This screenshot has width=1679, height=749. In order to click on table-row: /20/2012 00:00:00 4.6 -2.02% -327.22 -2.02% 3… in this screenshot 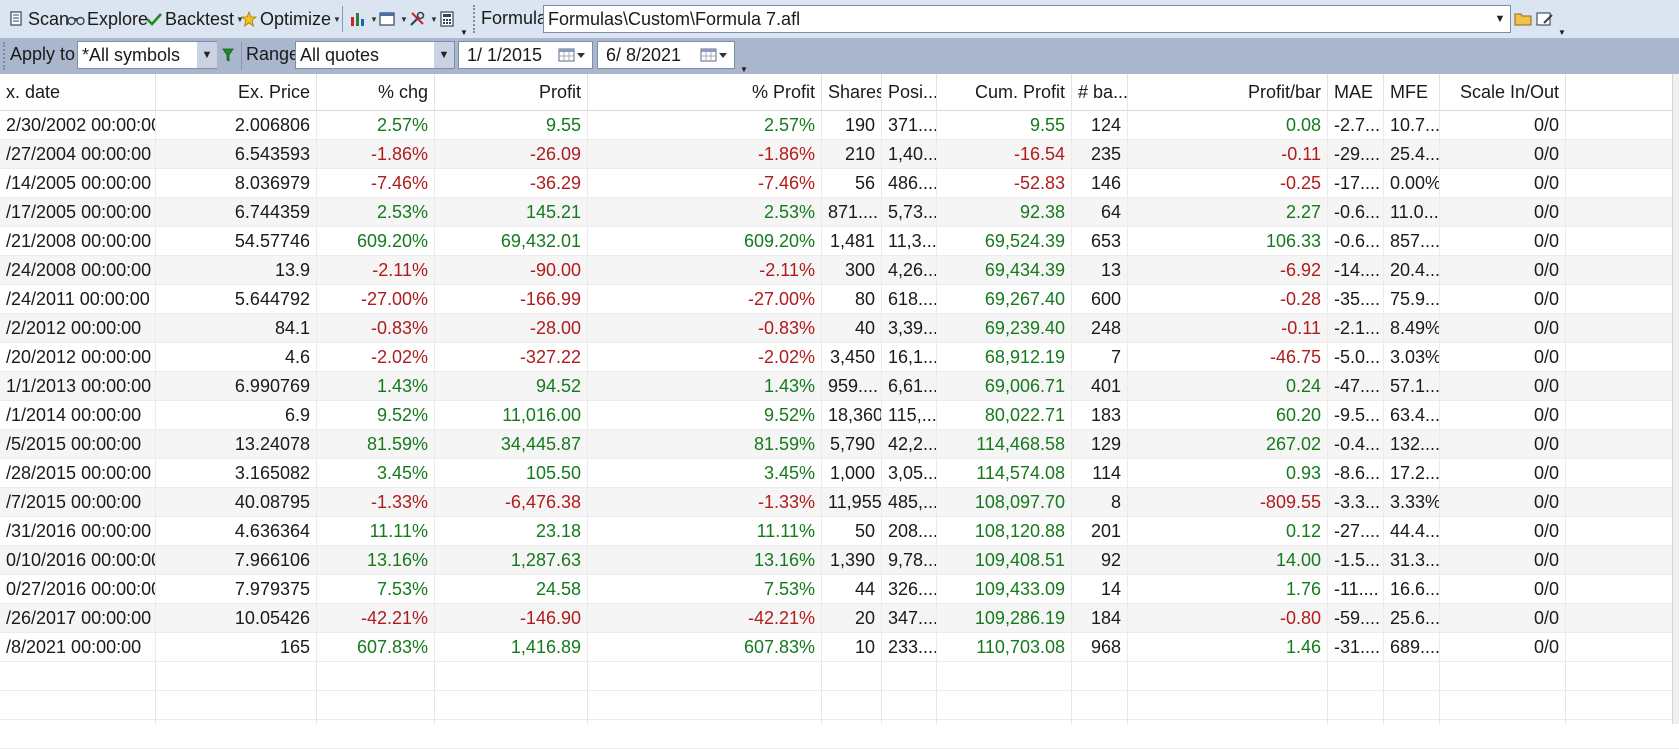, I will do `click(839, 357)`.